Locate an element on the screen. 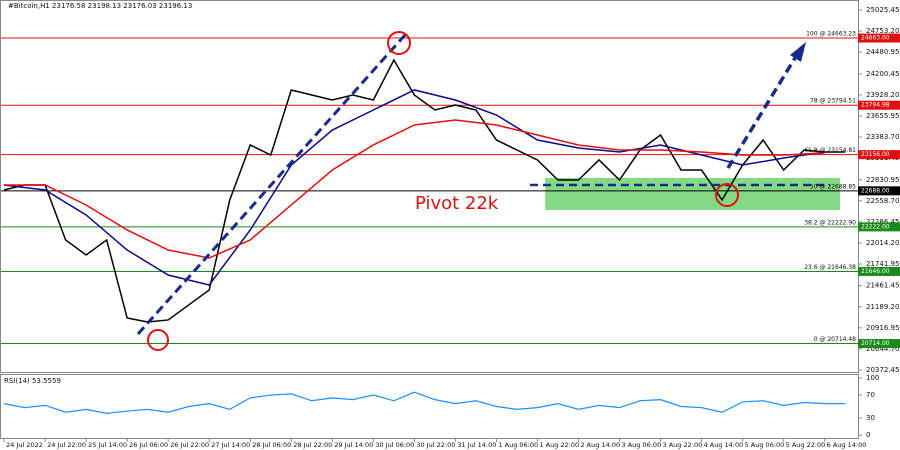  x-tick-label: 4 Aug 14:00 is located at coordinates (724, 445).